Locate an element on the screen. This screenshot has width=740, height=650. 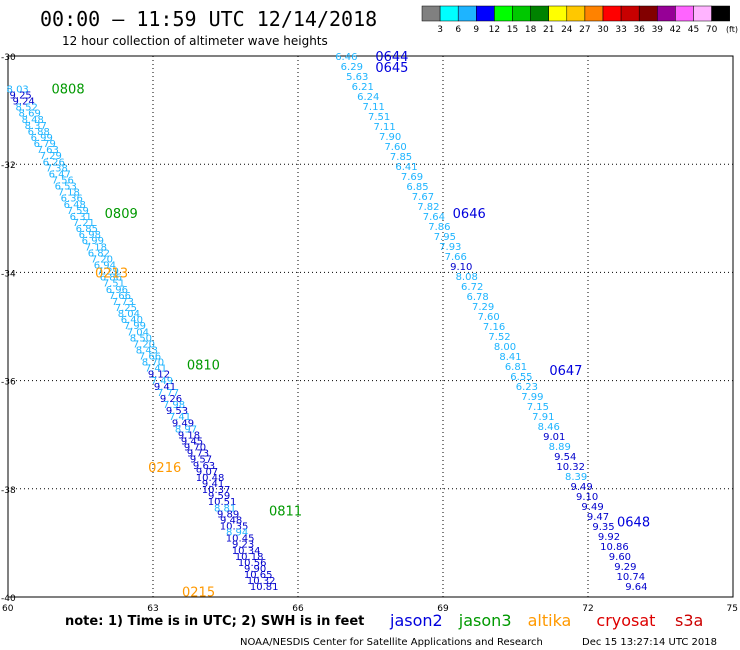
swh-value: 7.93 is located at coordinates (450, 247).